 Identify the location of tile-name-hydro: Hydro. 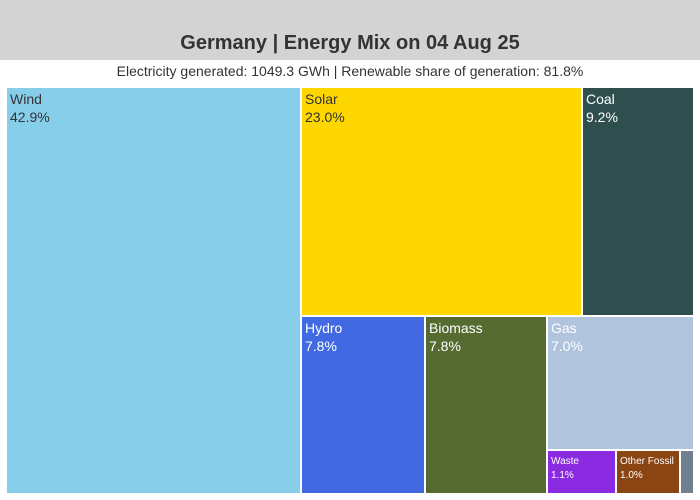
(324, 328).